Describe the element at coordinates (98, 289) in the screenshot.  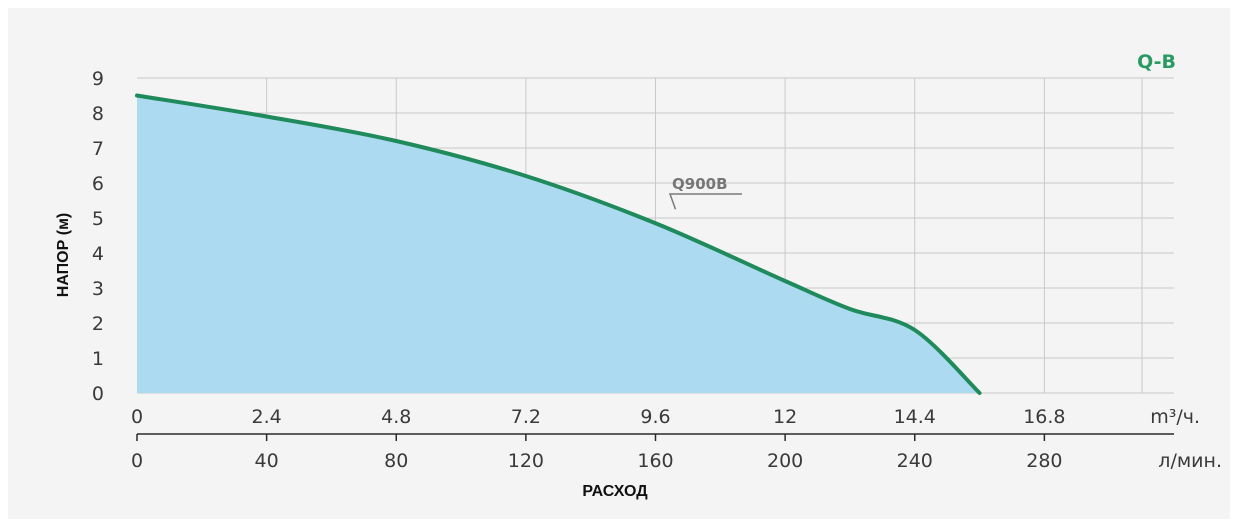
I see `y-tick-label: 3` at that location.